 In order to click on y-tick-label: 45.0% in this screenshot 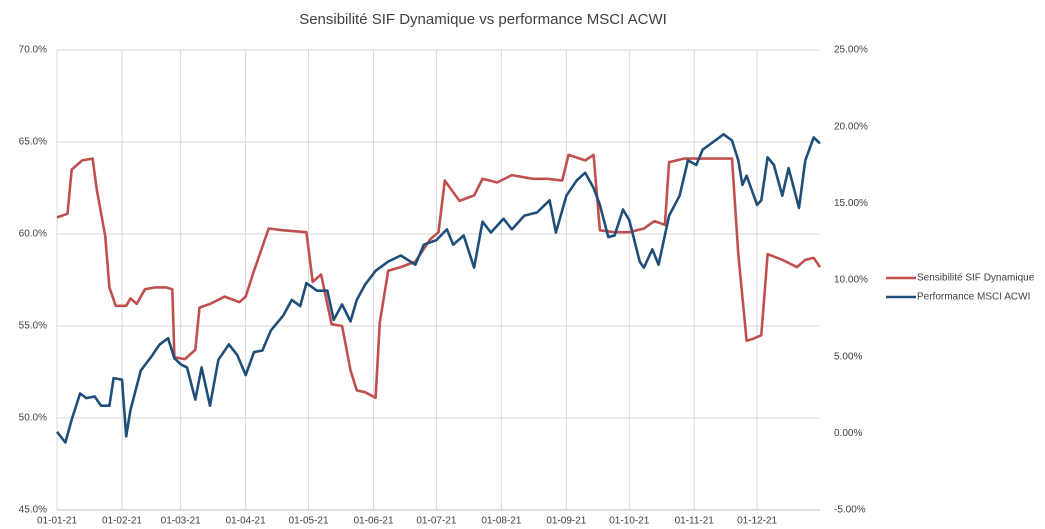, I will do `click(33, 510)`.